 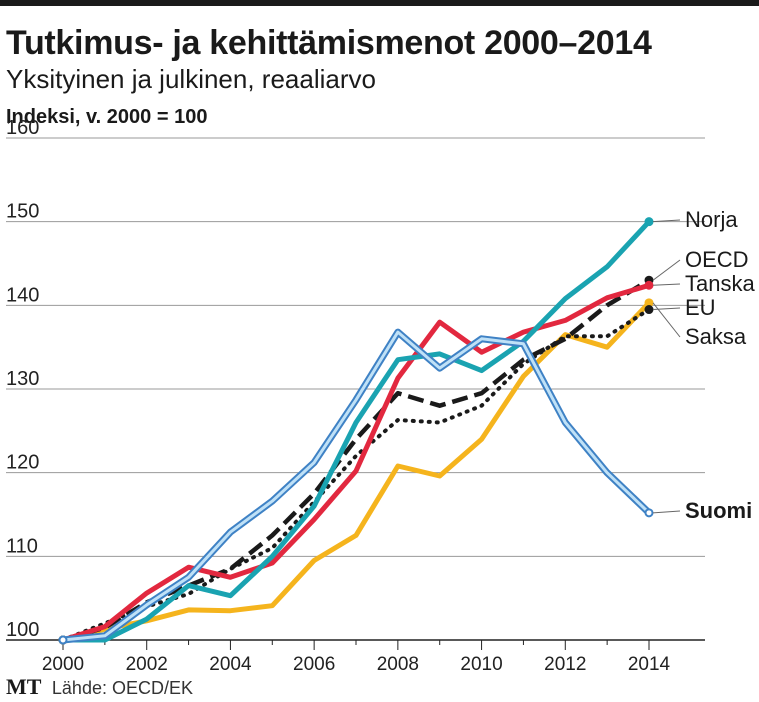 I want to click on series-point-eu, so click(x=649, y=310).